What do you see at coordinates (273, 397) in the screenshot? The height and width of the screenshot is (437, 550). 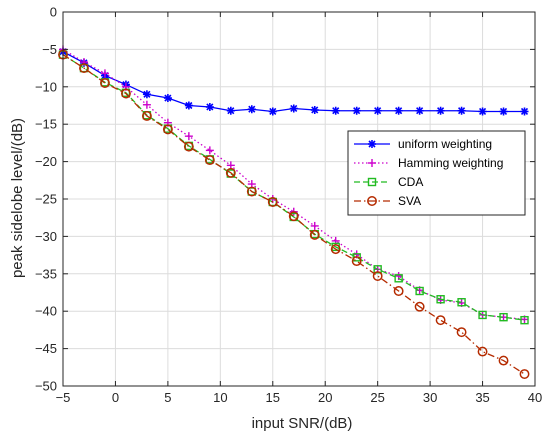 I see `x-tick-label: 15` at bounding box center [273, 397].